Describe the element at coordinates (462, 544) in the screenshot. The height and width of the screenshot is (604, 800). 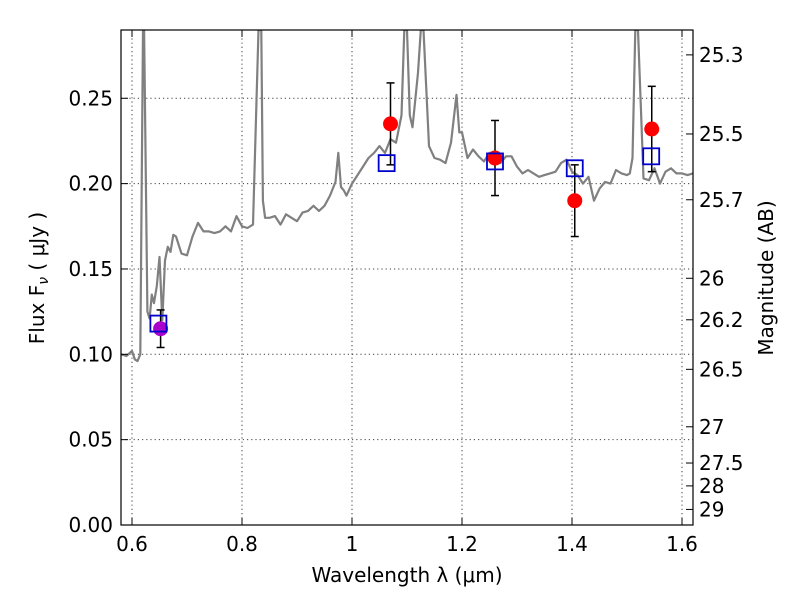
I see `x-tick-label: 1.2` at that location.